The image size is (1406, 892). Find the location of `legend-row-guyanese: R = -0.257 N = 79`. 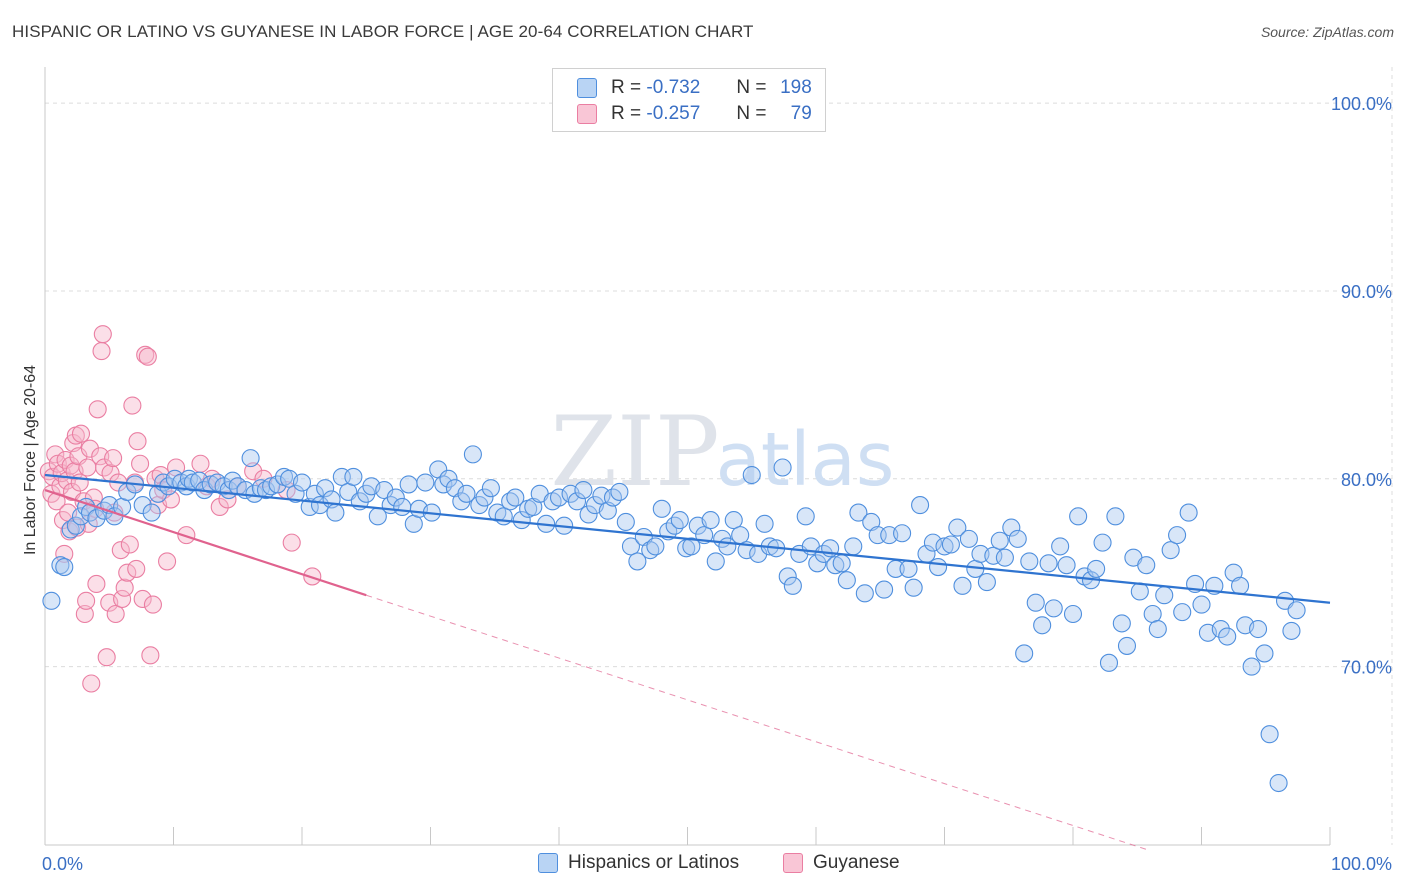

legend-row-guyanese: R = -0.257 N = 79 is located at coordinates (694, 114).